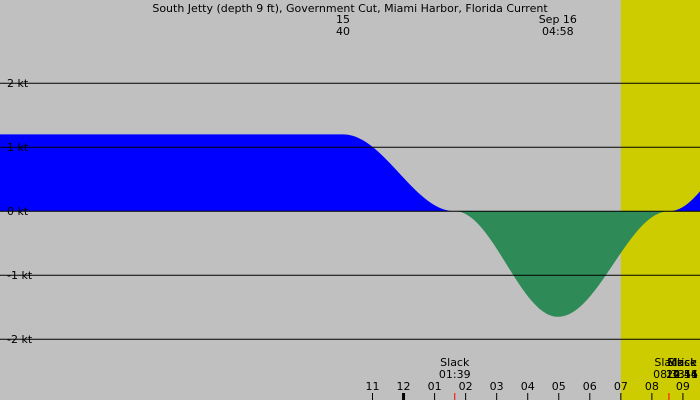  What do you see at coordinates (590, 386) in the screenshot?
I see `hour-label: 06` at bounding box center [590, 386].